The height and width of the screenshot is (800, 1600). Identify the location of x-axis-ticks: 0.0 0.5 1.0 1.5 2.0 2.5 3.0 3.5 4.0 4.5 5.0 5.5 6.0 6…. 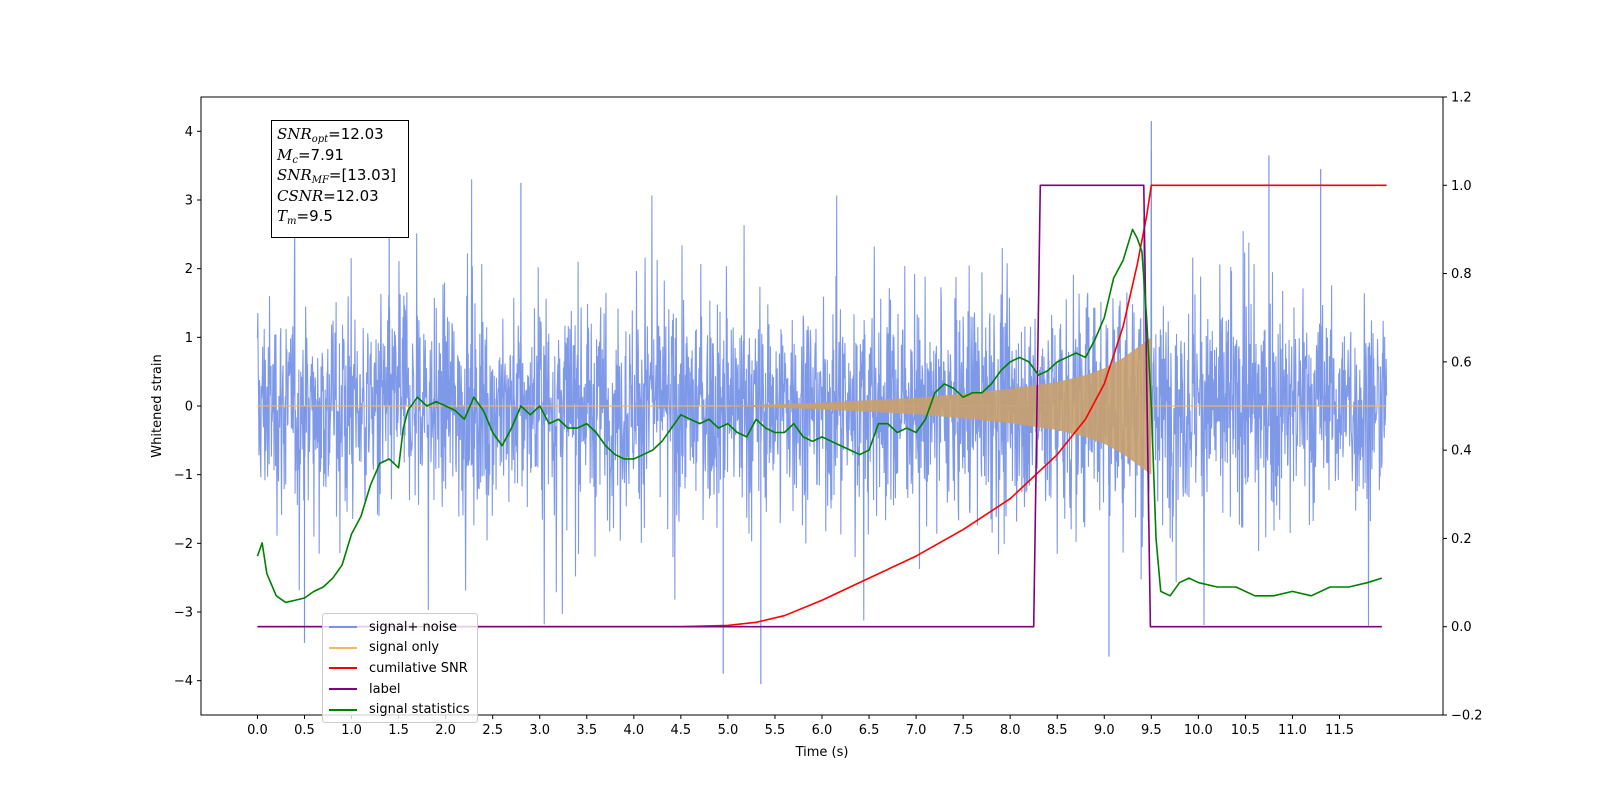
(800, 726).